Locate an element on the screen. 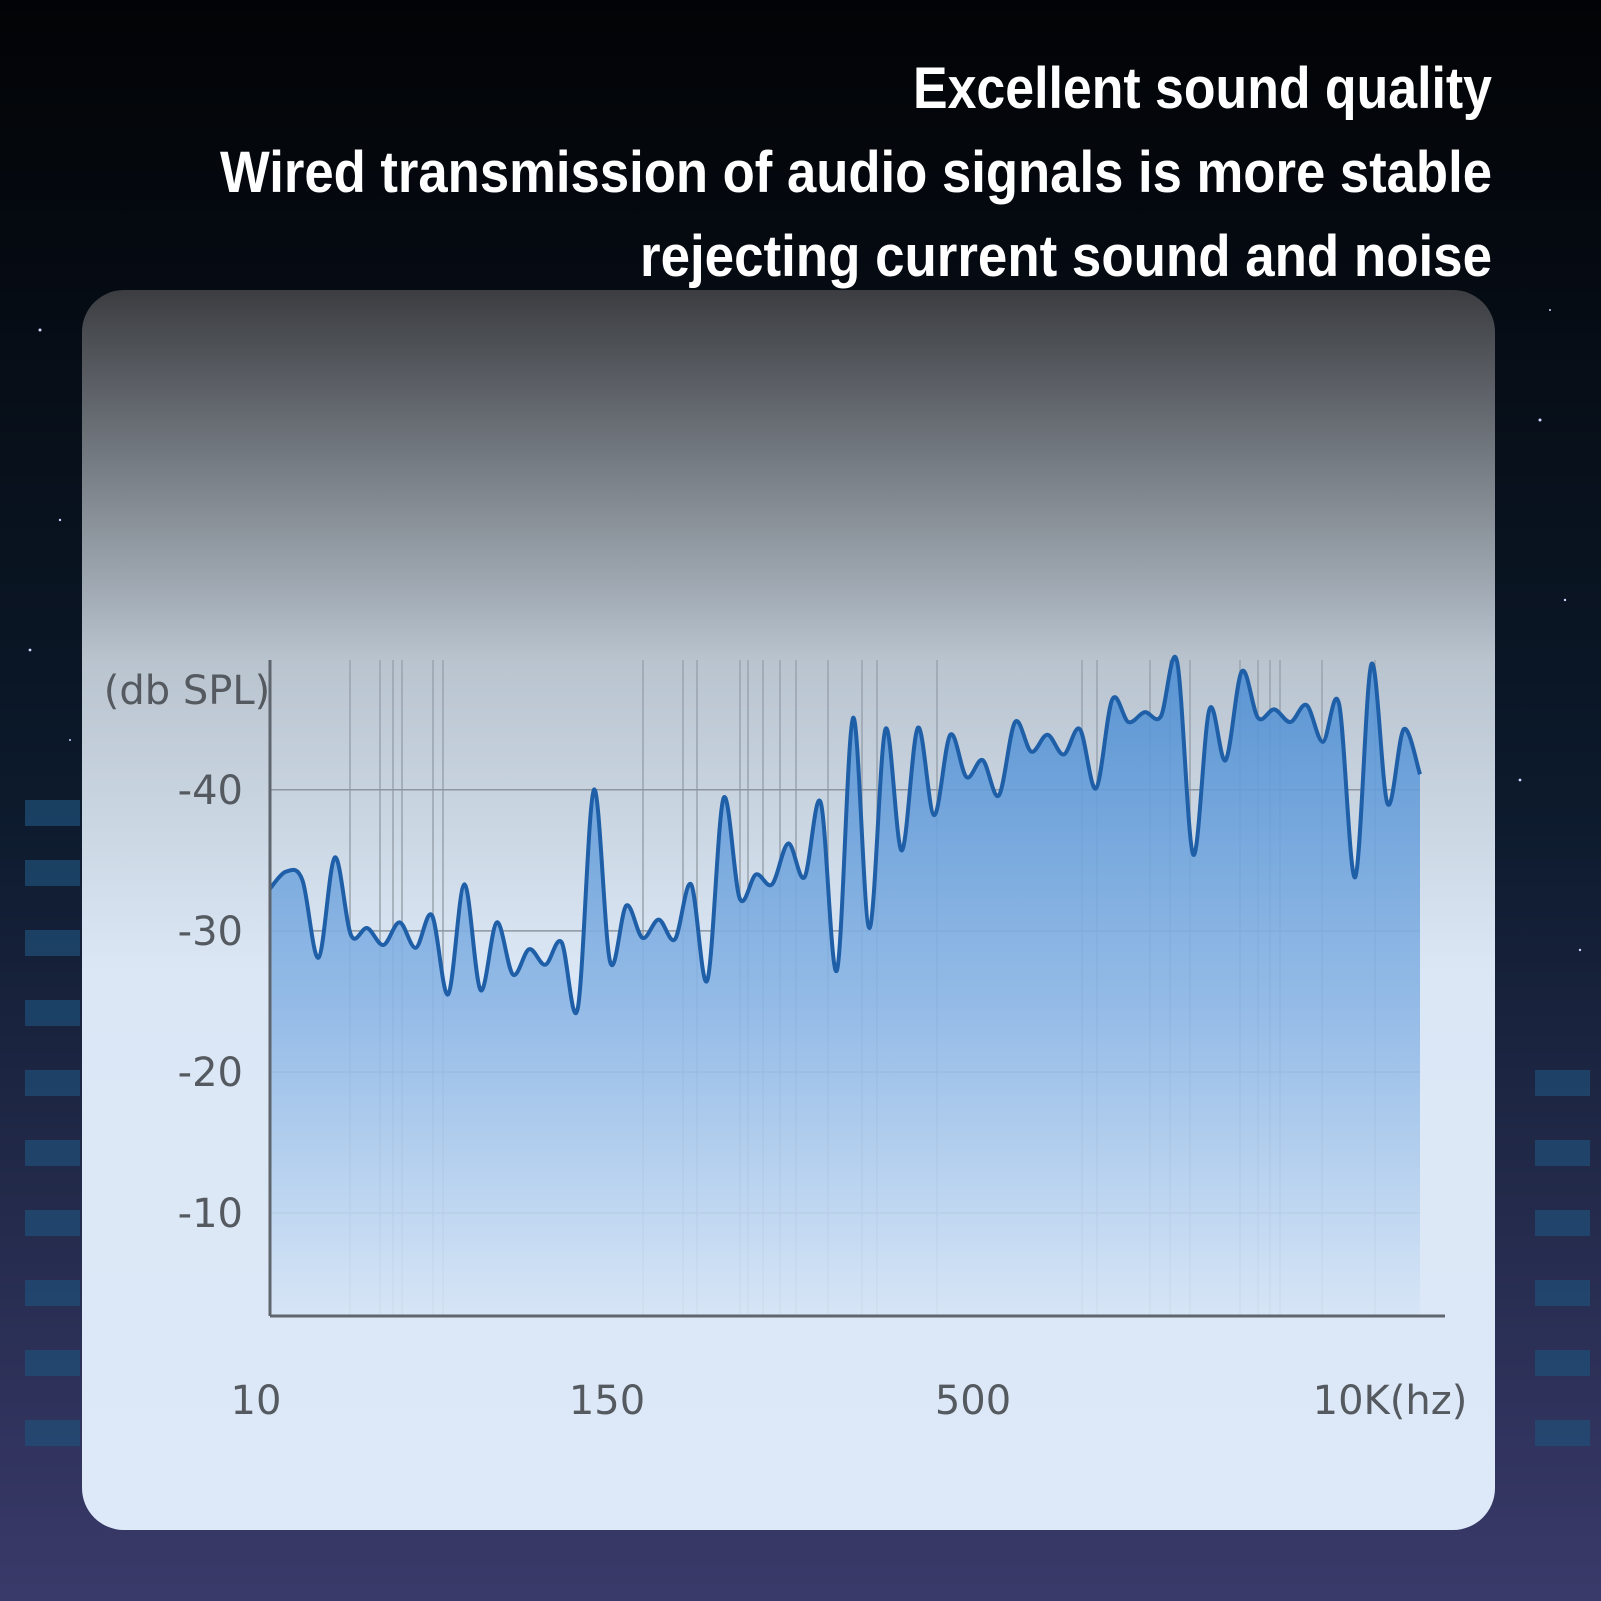  y-tick-label: -30 is located at coordinates (210, 932).